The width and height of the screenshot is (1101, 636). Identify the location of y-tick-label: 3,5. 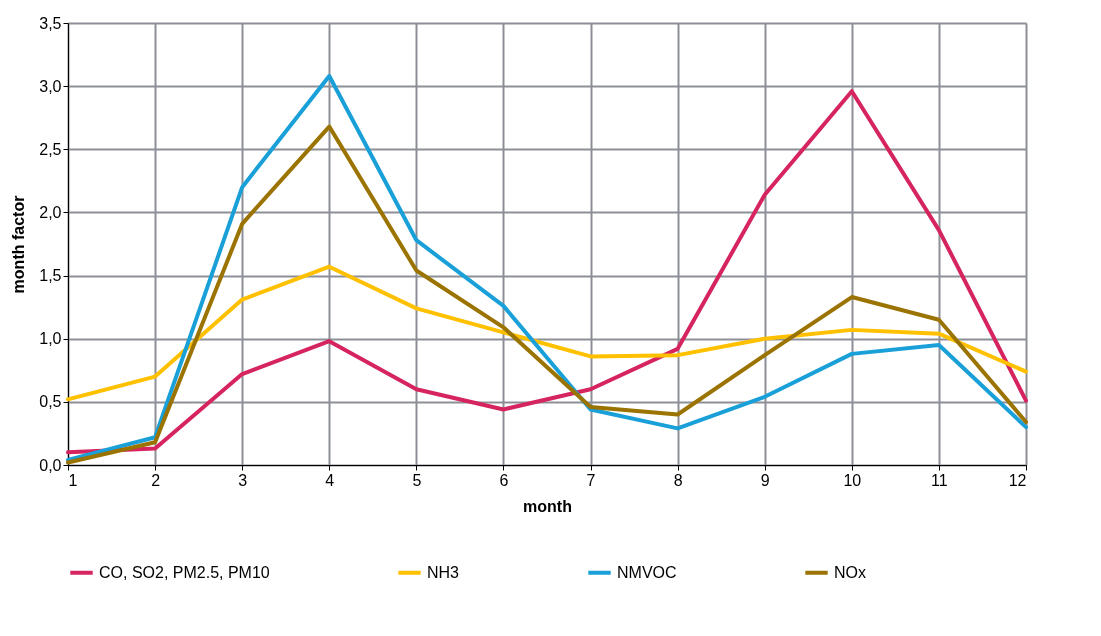
(50, 23).